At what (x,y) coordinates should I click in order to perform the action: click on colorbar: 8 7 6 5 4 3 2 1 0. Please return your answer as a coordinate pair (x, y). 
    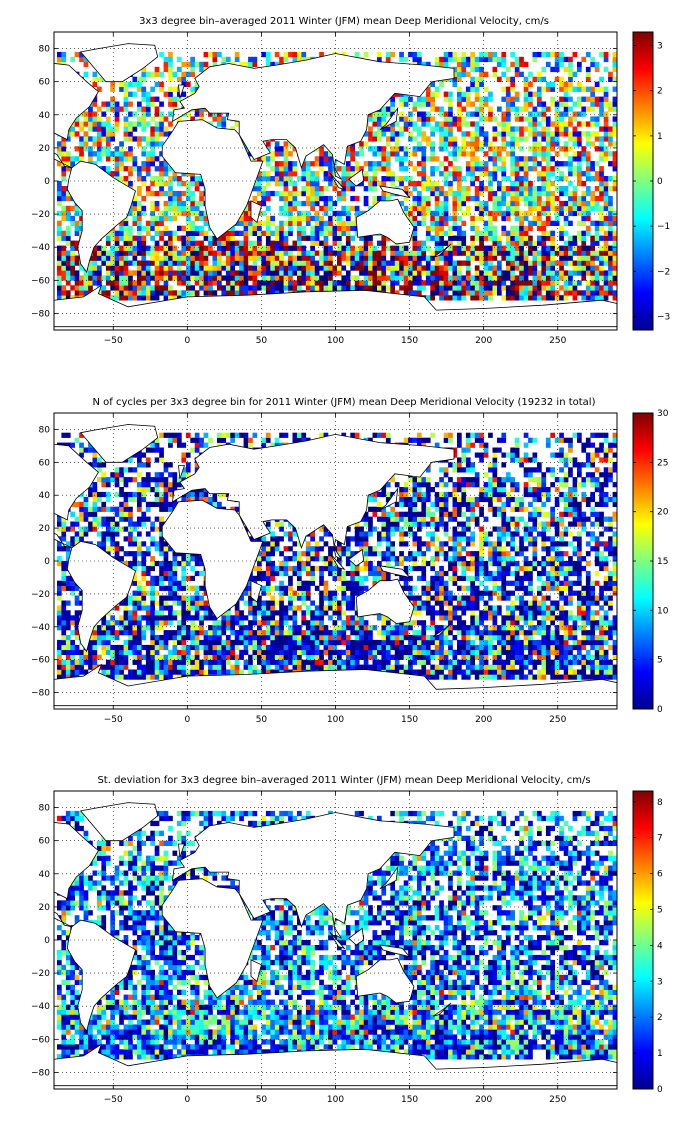
    Looking at the image, I should click on (647, 942).